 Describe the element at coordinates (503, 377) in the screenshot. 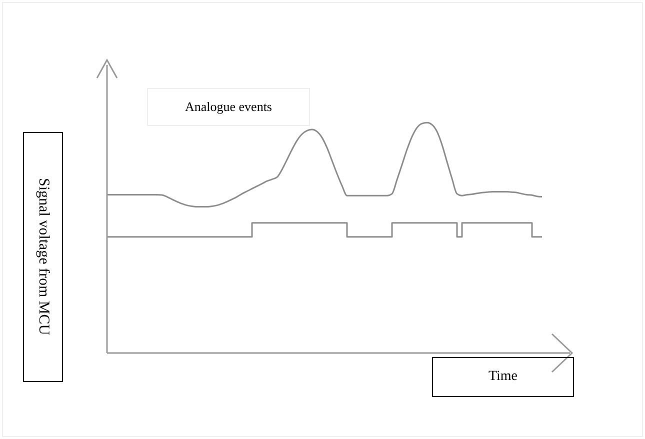

I see `x-axis-title: Time` at that location.